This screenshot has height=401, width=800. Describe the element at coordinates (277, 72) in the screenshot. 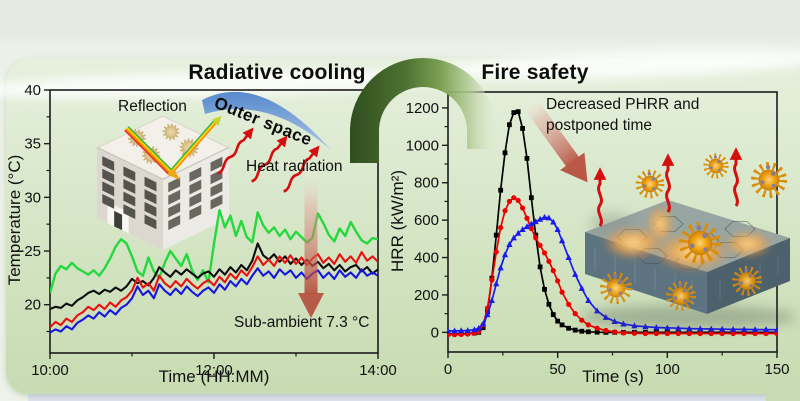

I see `left-section-title: Radiative cooling` at that location.